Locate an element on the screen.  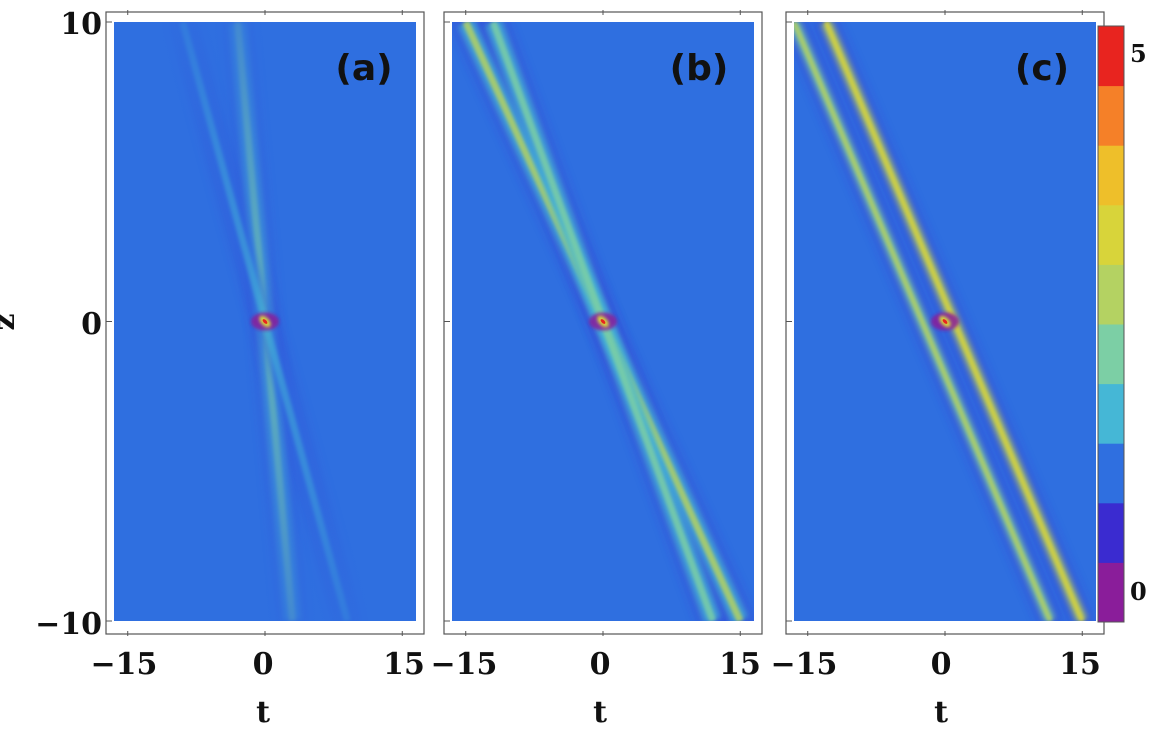
y-tick-label: −10 is located at coordinates (68, 624).